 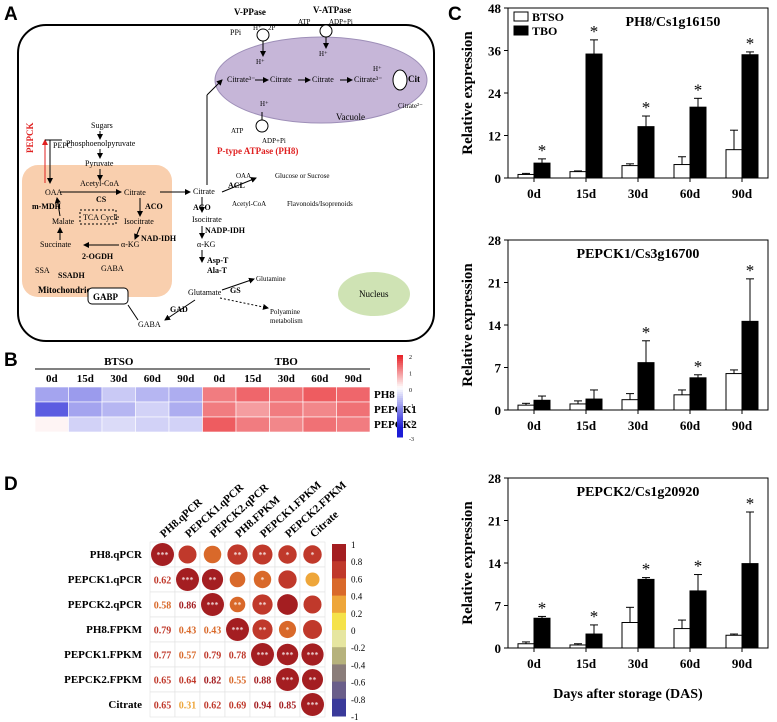 I want to click on legend-label: TBO, so click(x=544, y=31).